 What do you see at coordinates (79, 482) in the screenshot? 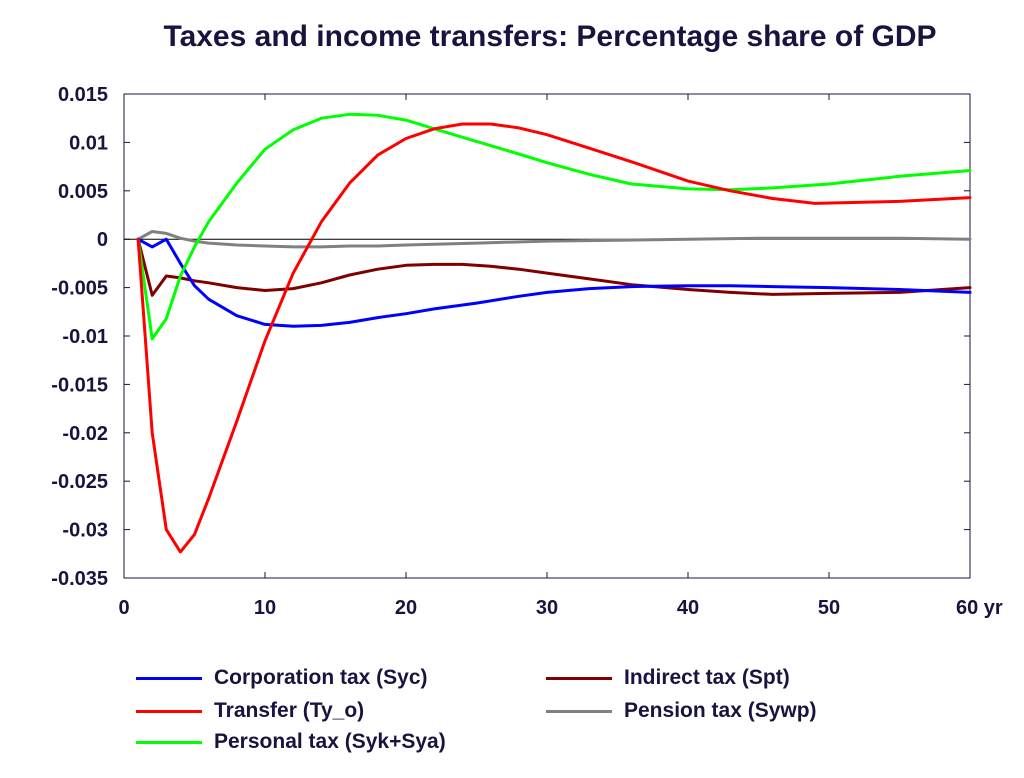
I see `y-tick-label: -0.025` at bounding box center [79, 482].